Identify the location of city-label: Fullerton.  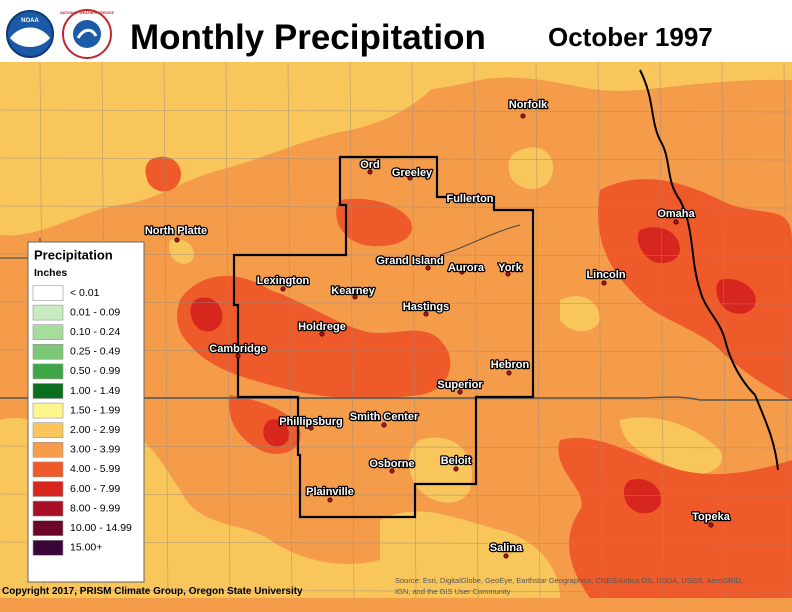
(469, 199).